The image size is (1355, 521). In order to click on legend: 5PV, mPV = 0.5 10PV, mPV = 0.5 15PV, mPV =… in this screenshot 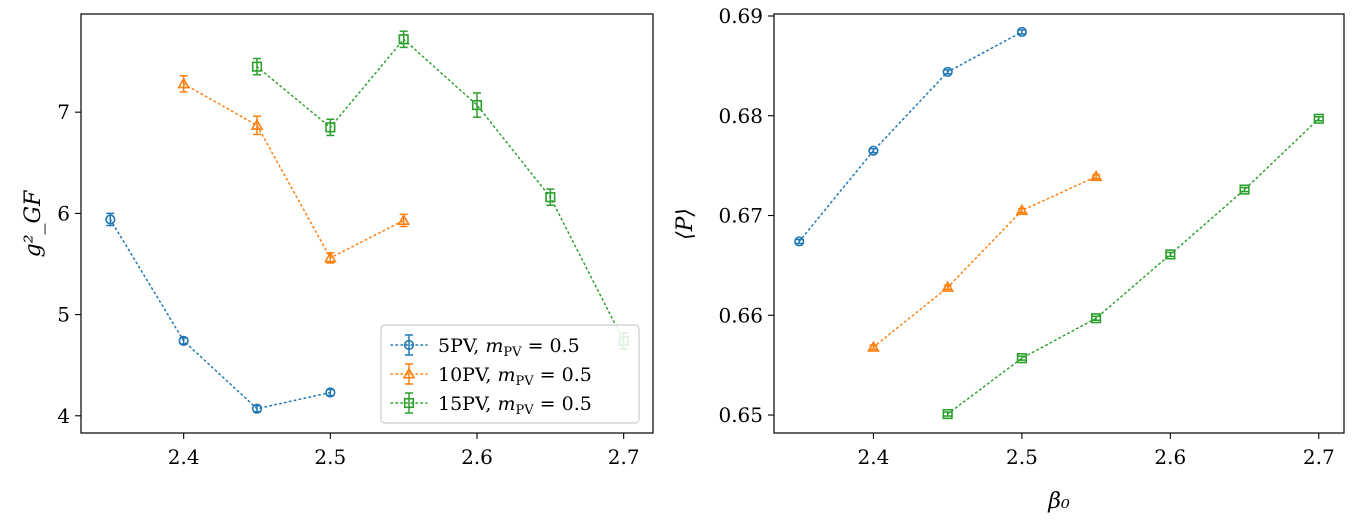, I will do `click(510, 374)`.